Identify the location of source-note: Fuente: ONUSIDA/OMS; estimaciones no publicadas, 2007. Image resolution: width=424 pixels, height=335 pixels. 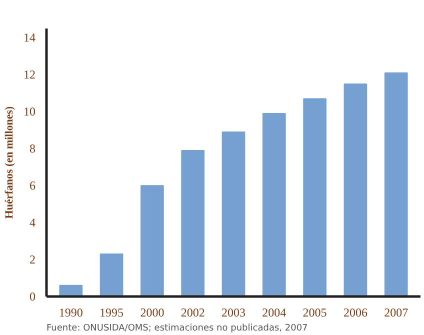
(177, 329).